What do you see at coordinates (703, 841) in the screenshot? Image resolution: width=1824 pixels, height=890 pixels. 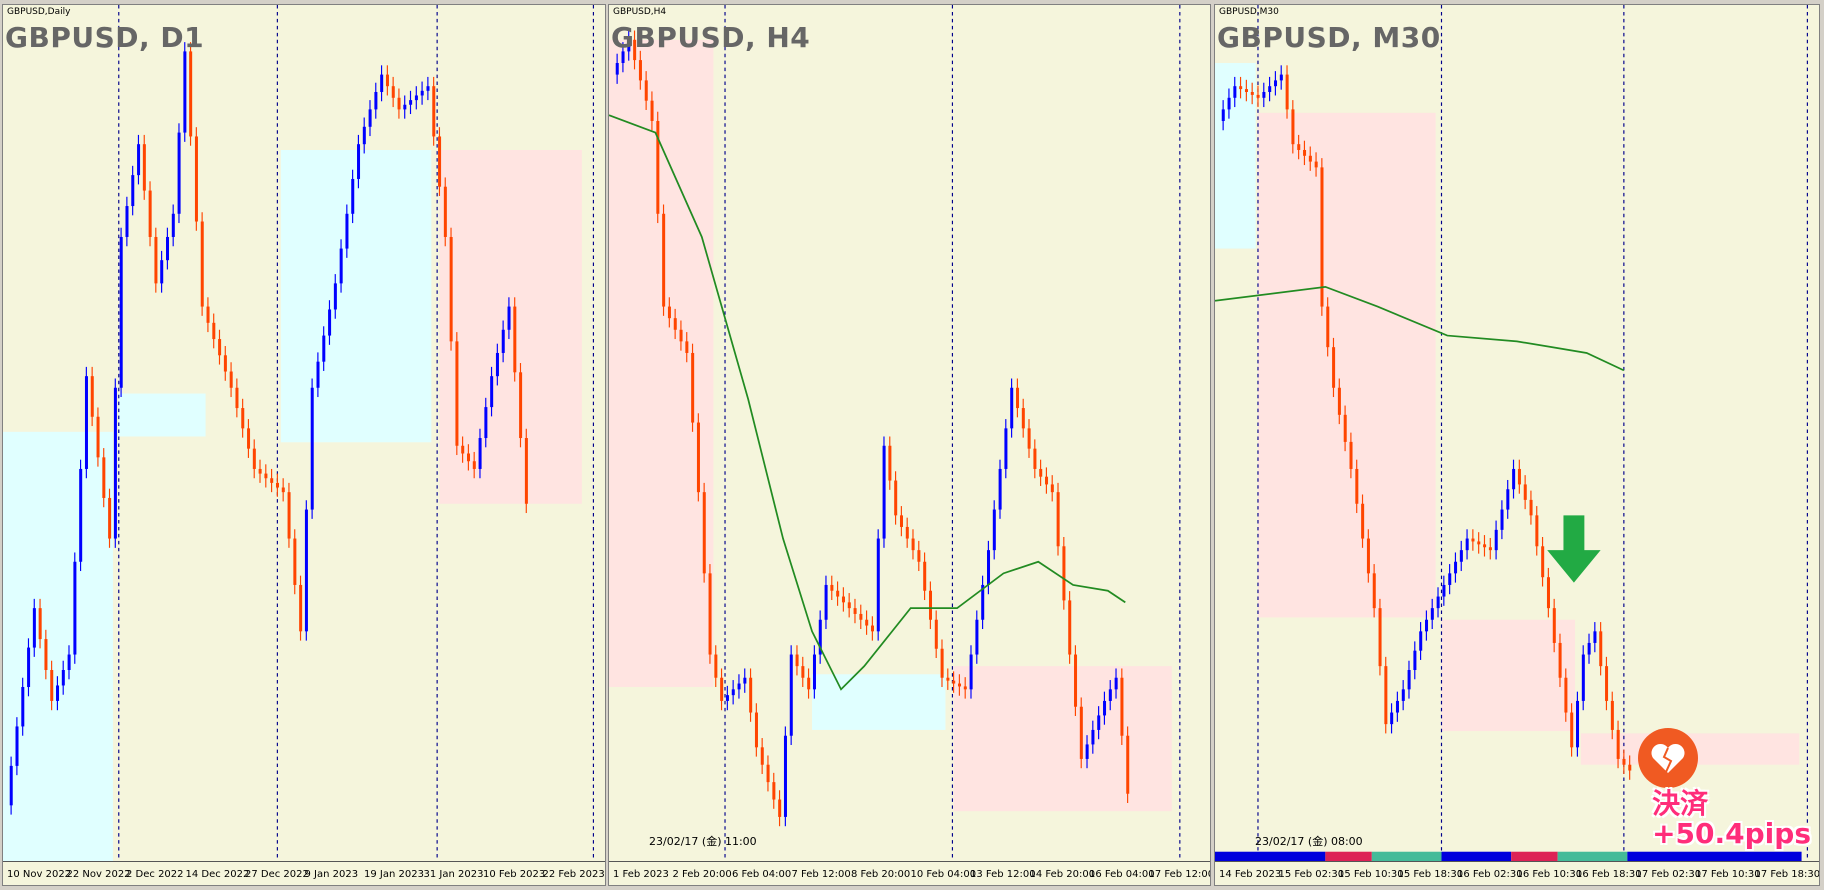 I see `timestamp: 23/02/17 (金) 11:00` at bounding box center [703, 841].